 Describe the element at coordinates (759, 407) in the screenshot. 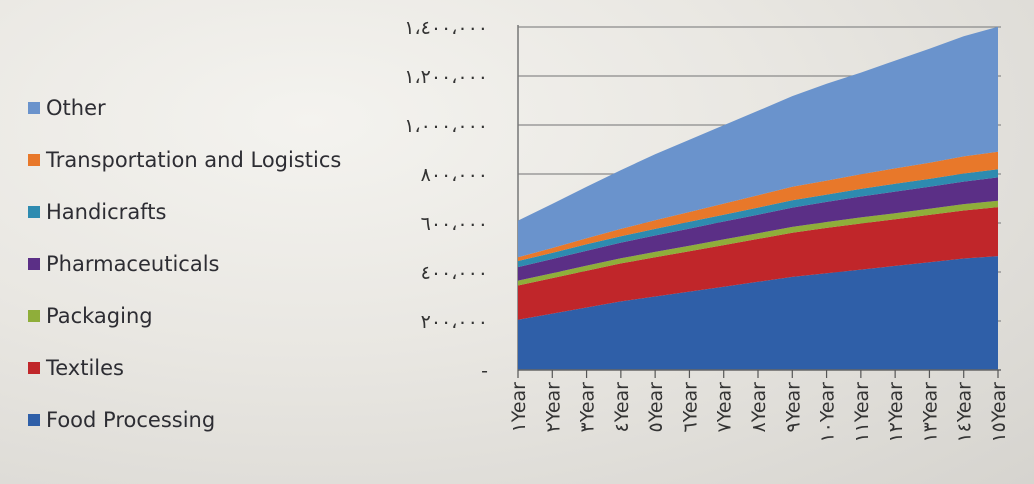

I see `x-tick-label: ٨Year` at that location.